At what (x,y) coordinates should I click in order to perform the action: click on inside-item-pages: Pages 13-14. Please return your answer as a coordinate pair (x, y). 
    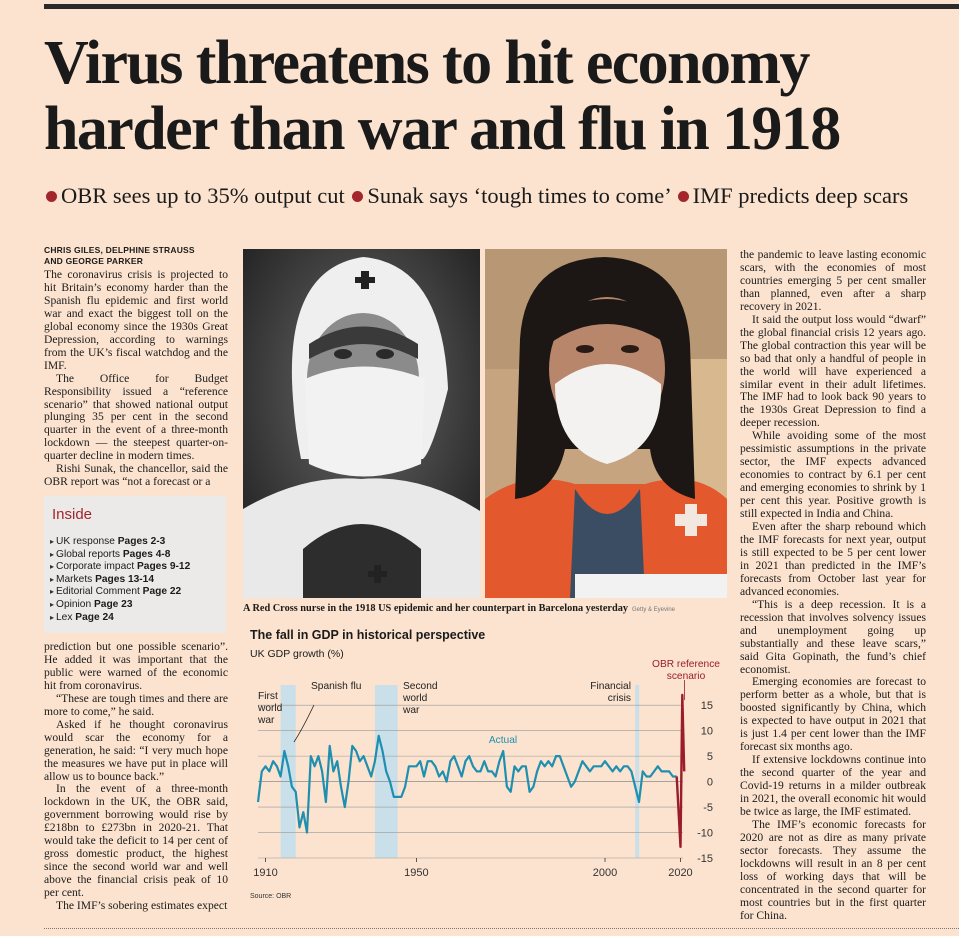
    Looking at the image, I should click on (124, 579).